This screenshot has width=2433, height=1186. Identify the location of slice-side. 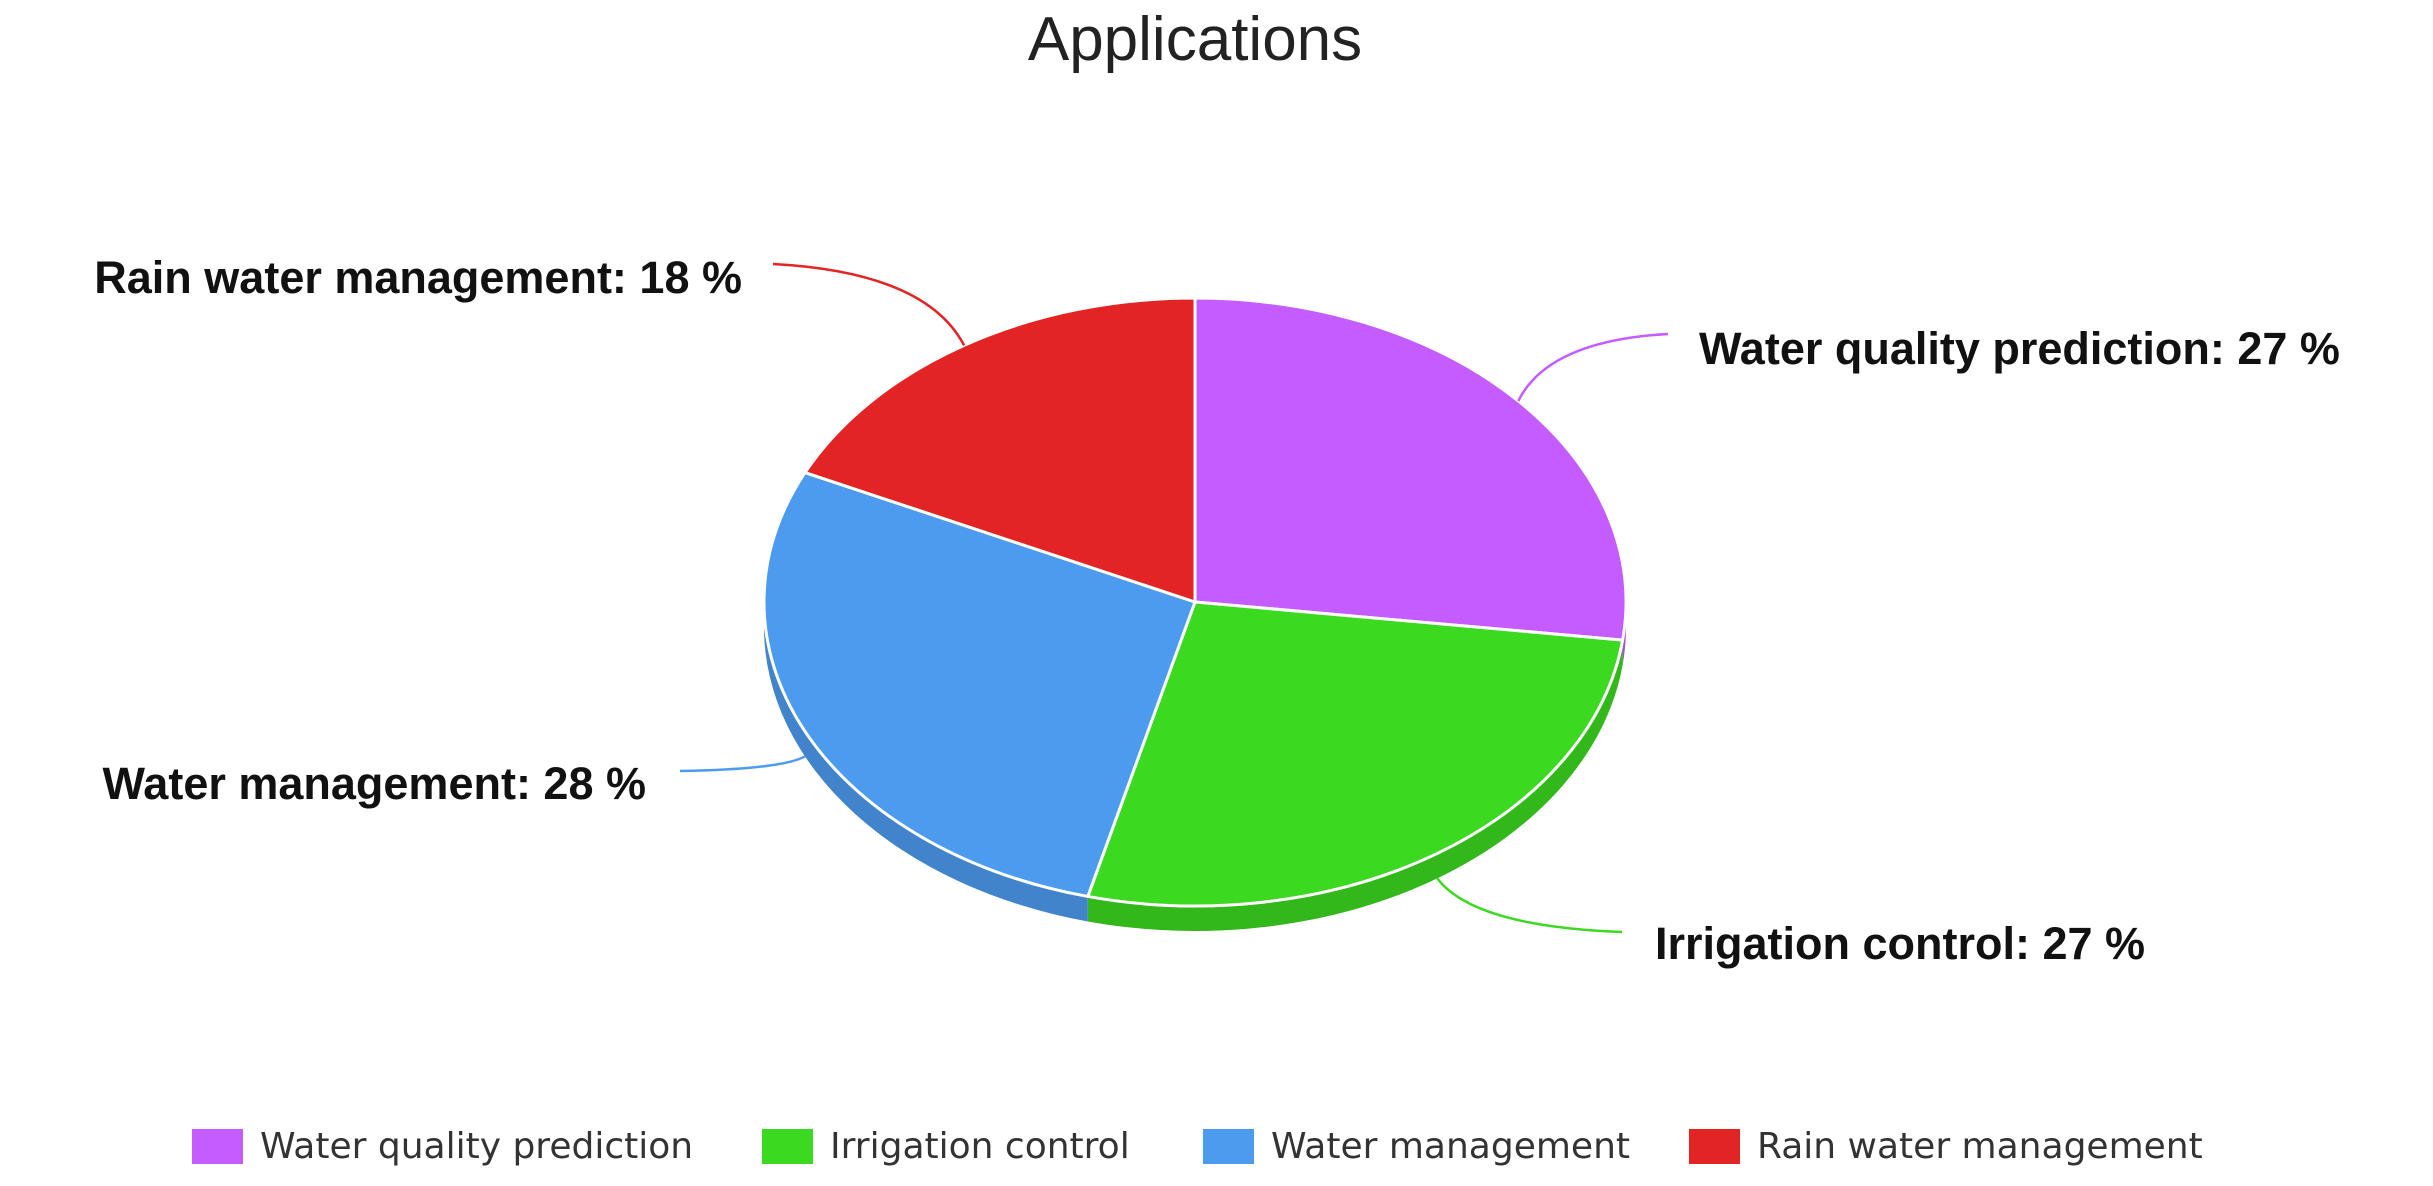
(926, 762).